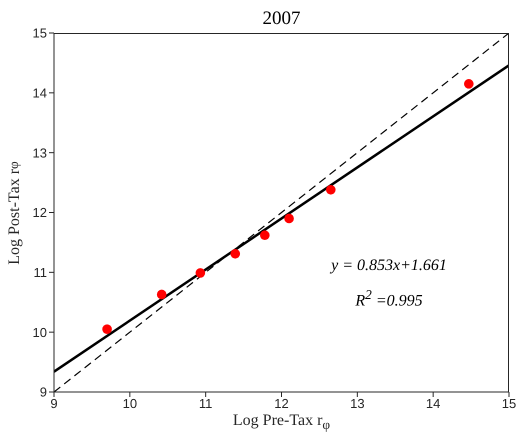  I want to click on y-tick-label: 12, so click(39, 212).